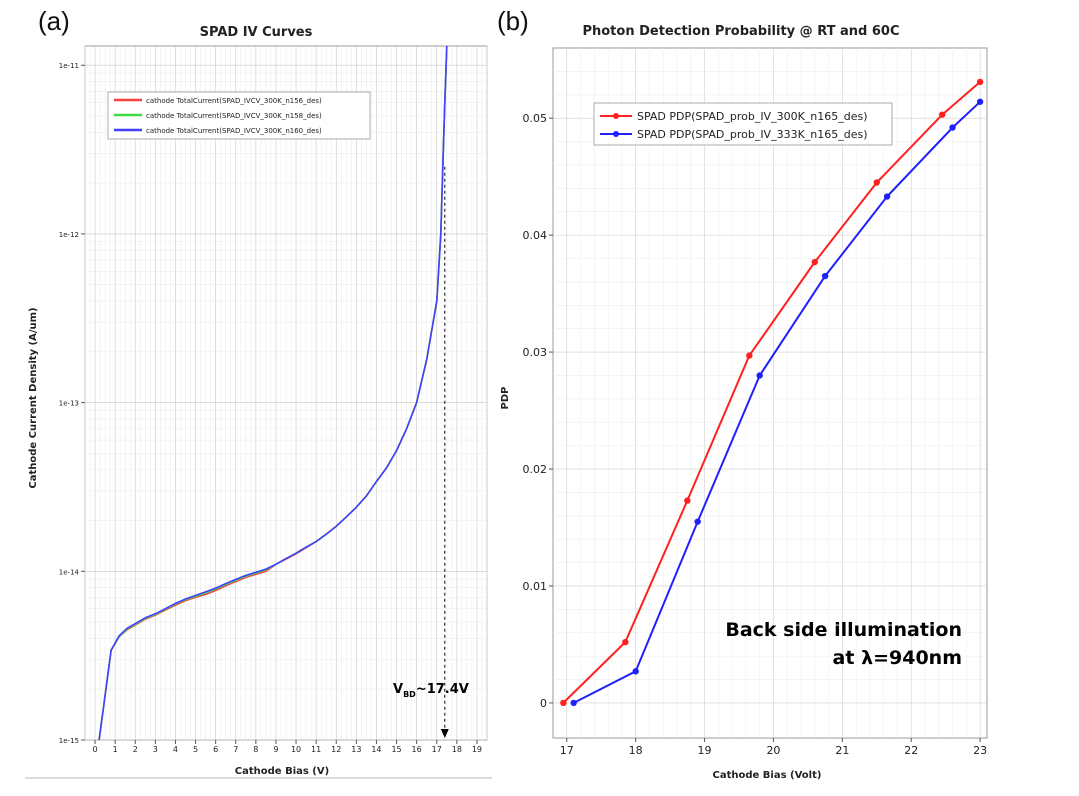 This screenshot has width=1079, height=796. What do you see at coordinates (457, 749) in the screenshot?
I see `iv-x-tick-label: 18` at bounding box center [457, 749].